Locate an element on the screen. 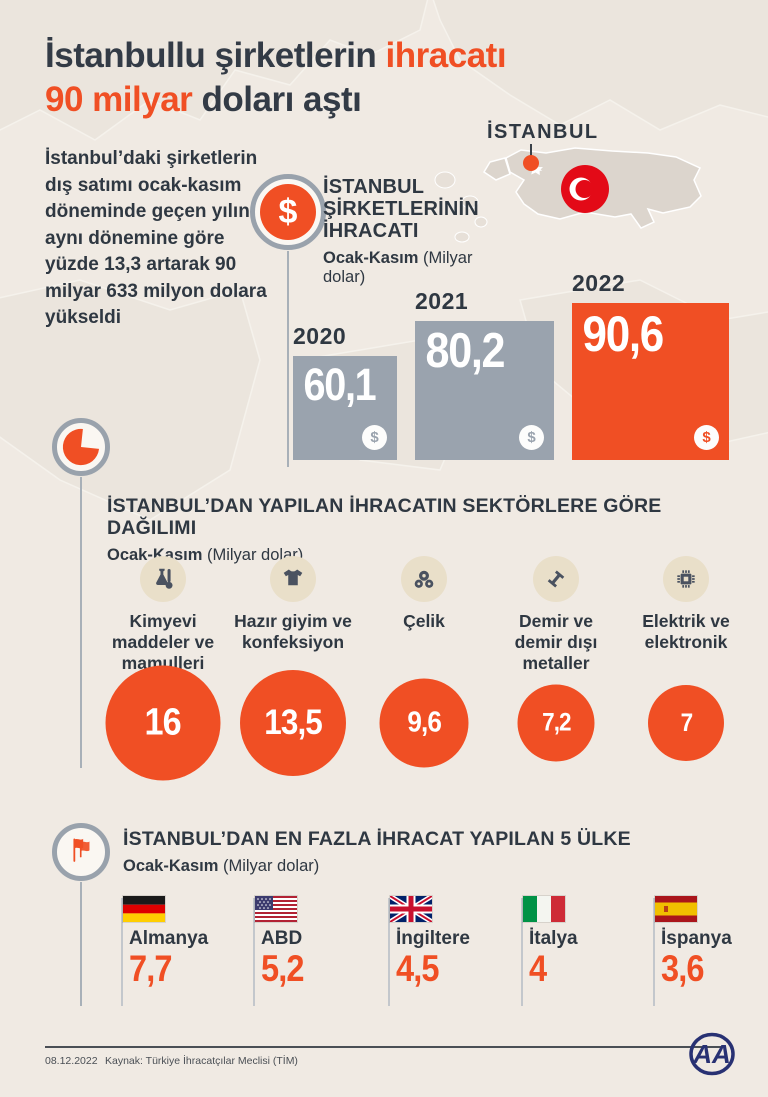 This screenshot has width=768, height=1097. title-line1-orange: ihracatı is located at coordinates (446, 55).